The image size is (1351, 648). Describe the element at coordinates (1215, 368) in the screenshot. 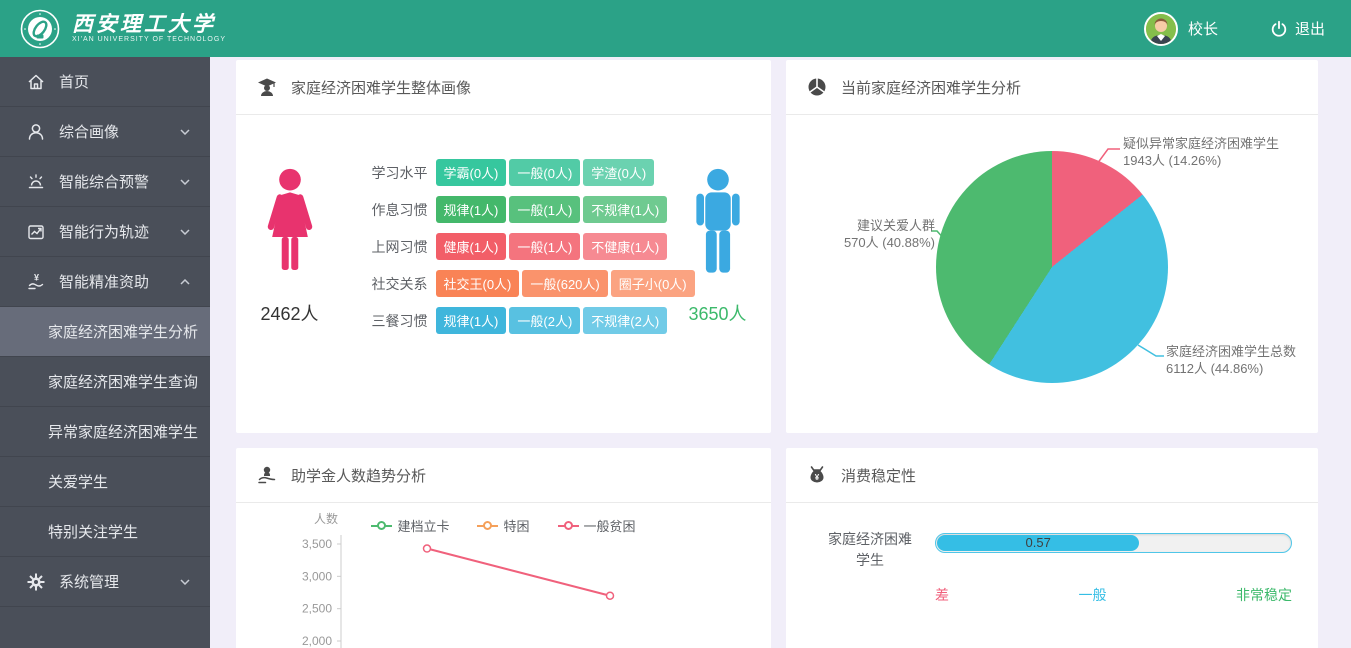

I see `pie-label-value: 6112人 (44.86%)` at that location.